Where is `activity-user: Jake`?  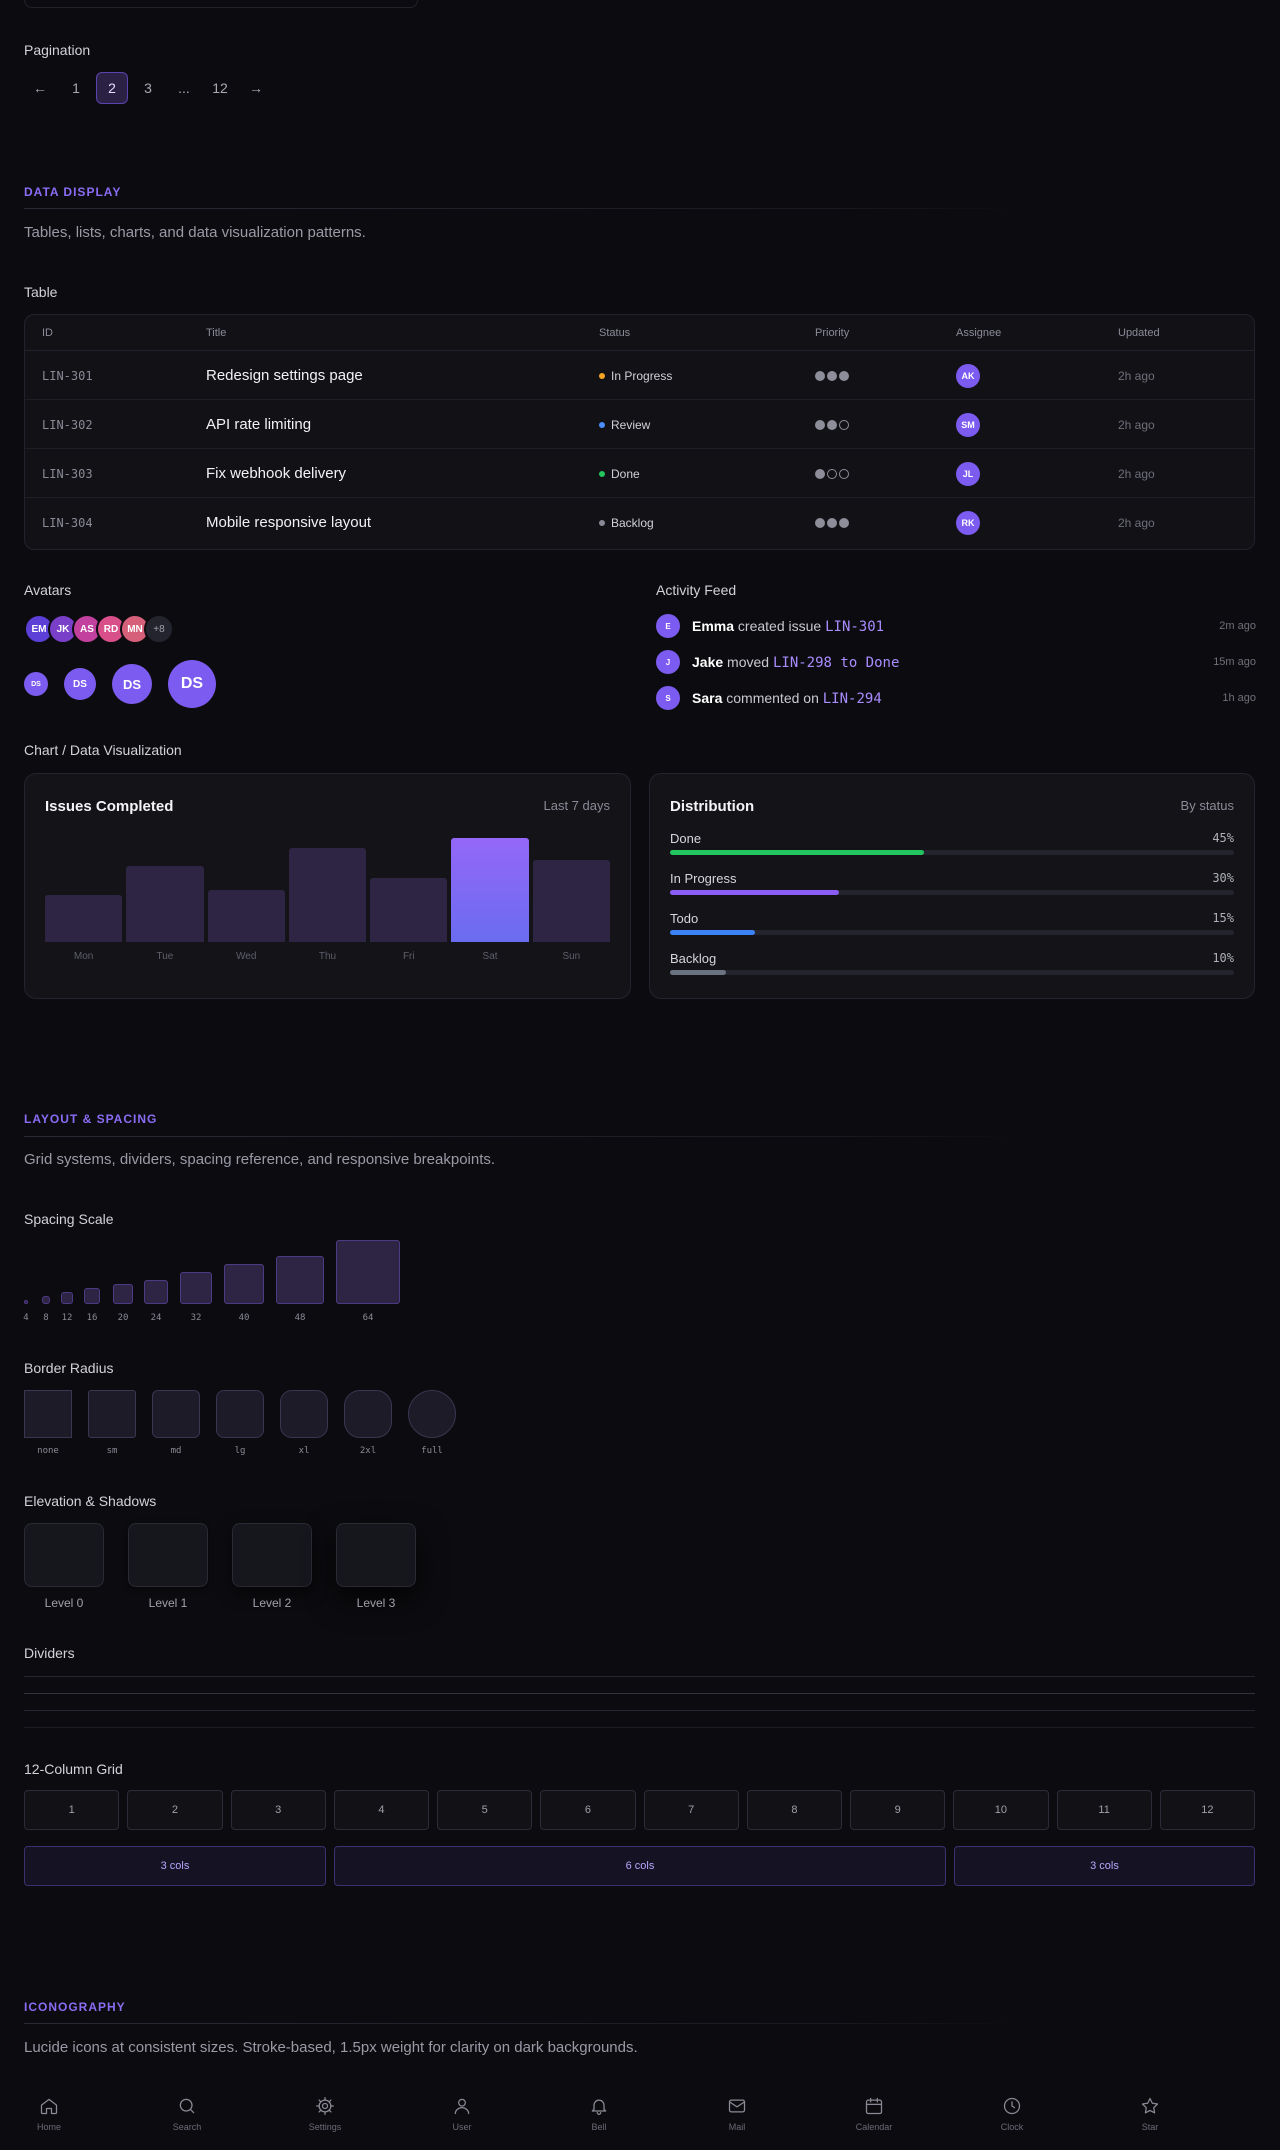 activity-user: Jake is located at coordinates (708, 661).